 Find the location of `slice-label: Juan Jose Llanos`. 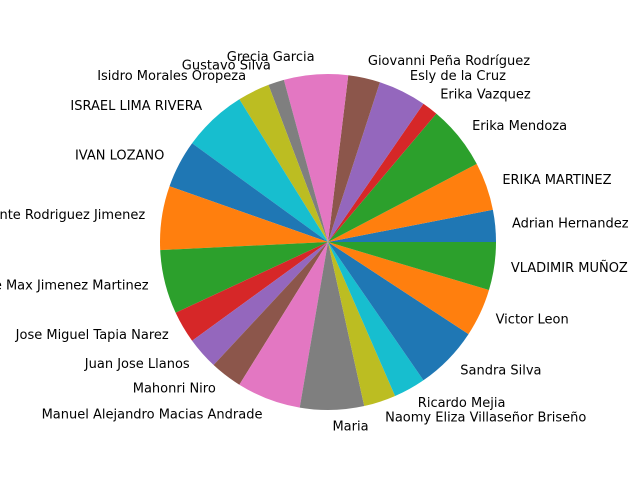

slice-label: Juan Jose Llanos is located at coordinates (137, 364).